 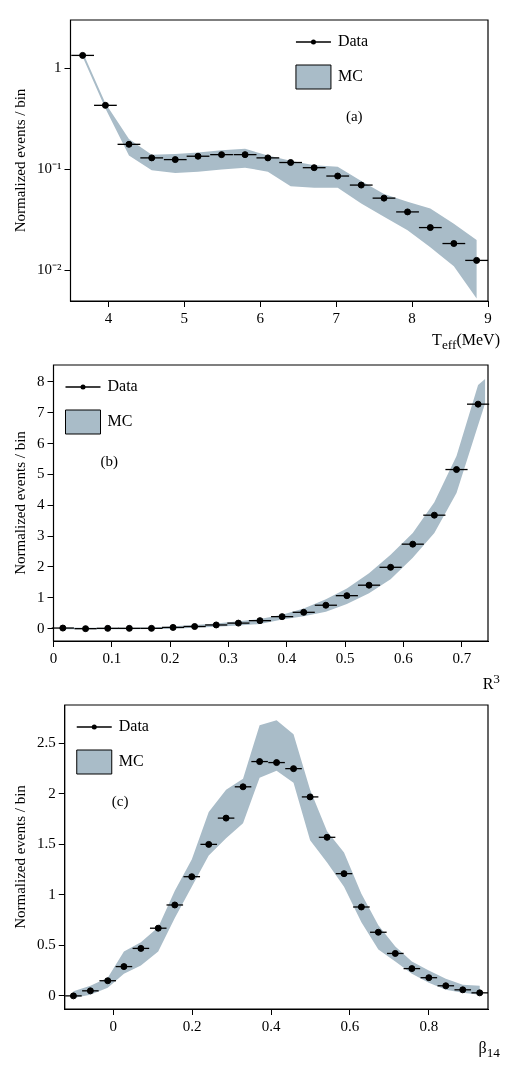 What do you see at coordinates (429, 1025) in the screenshot?
I see `x-tick-label: 0.8` at bounding box center [429, 1025].